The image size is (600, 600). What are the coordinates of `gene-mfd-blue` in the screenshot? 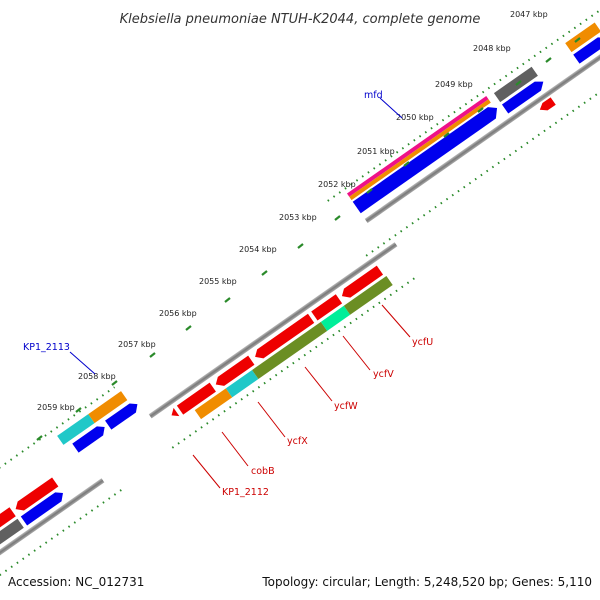 It's located at (425, 160).